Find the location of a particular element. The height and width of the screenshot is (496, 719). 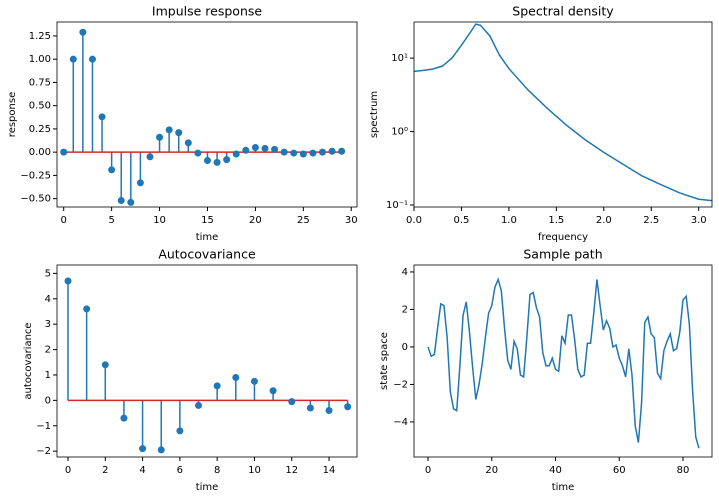

y-tick-label: 0.50 is located at coordinates (40, 106).